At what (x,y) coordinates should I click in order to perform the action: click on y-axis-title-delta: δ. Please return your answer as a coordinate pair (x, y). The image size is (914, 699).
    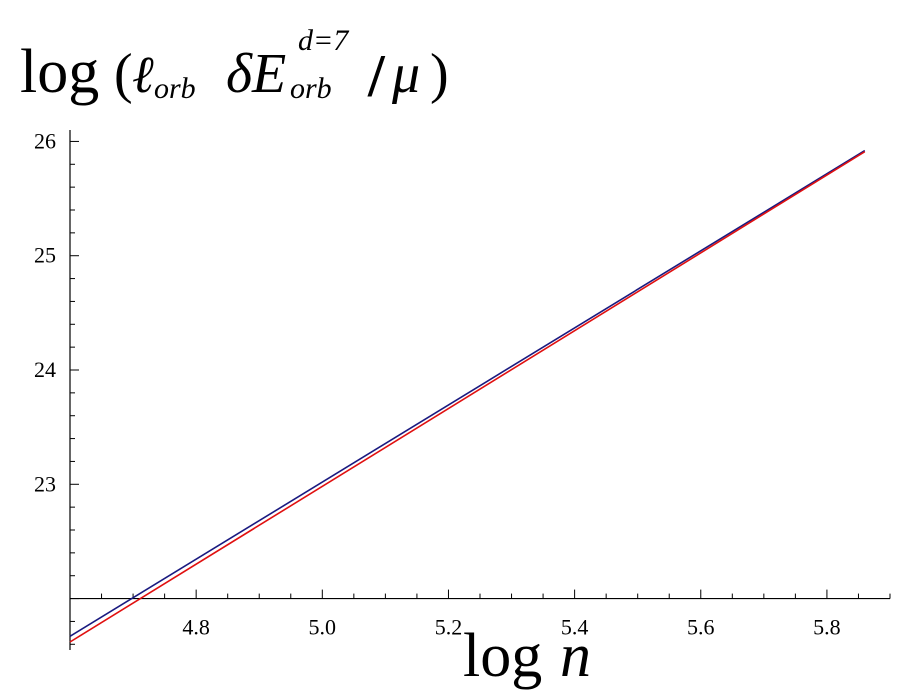
    Looking at the image, I should click on (239, 74).